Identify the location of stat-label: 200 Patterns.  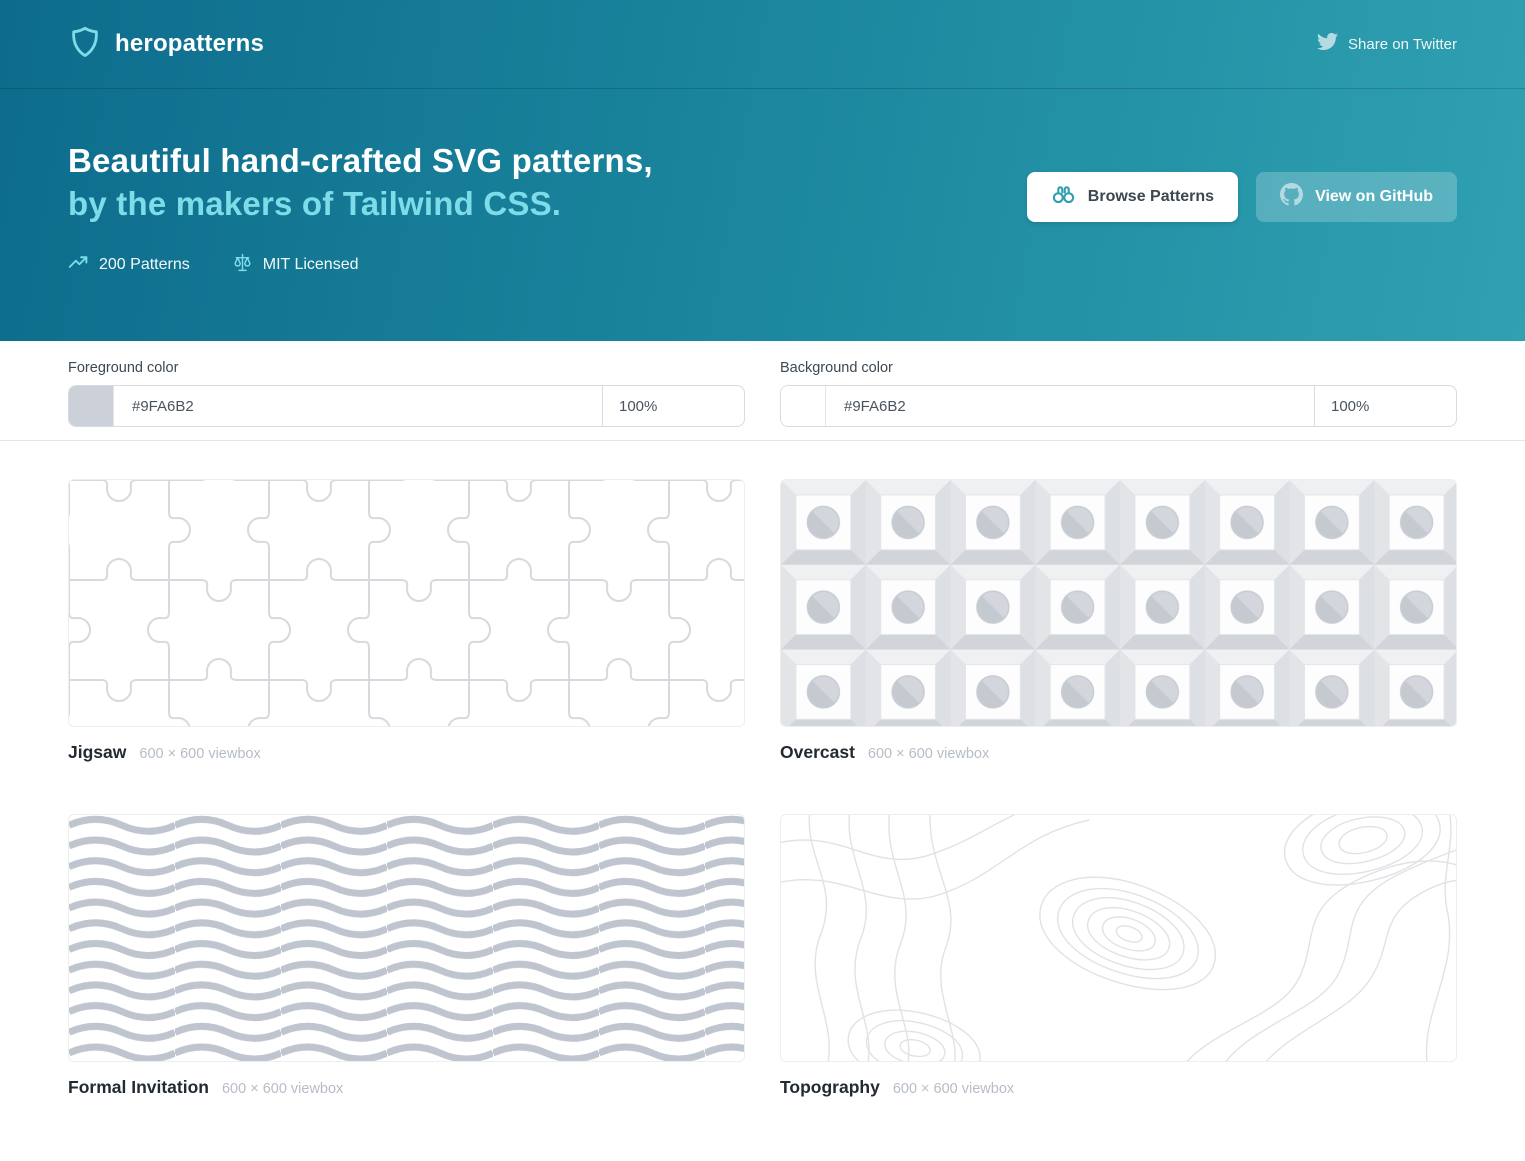
(144, 264).